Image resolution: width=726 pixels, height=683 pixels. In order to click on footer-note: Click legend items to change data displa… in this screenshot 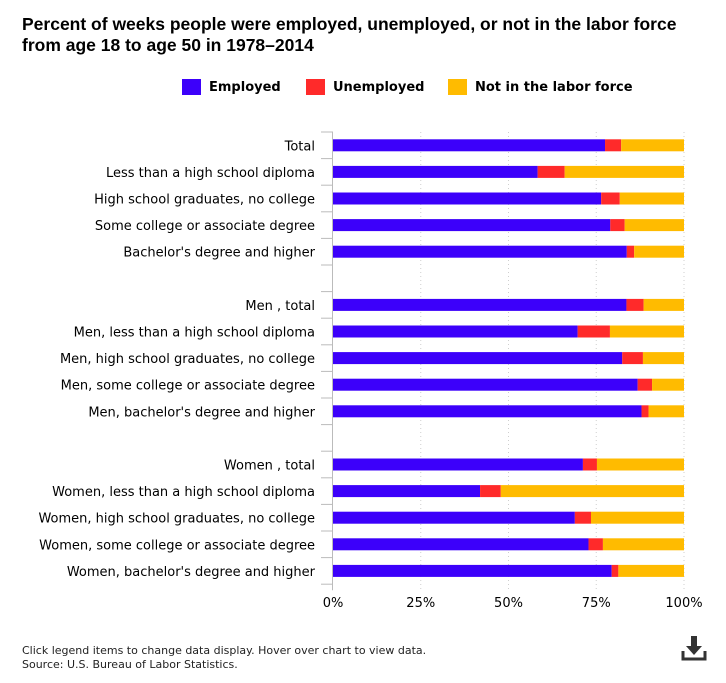, I will do `click(224, 650)`.